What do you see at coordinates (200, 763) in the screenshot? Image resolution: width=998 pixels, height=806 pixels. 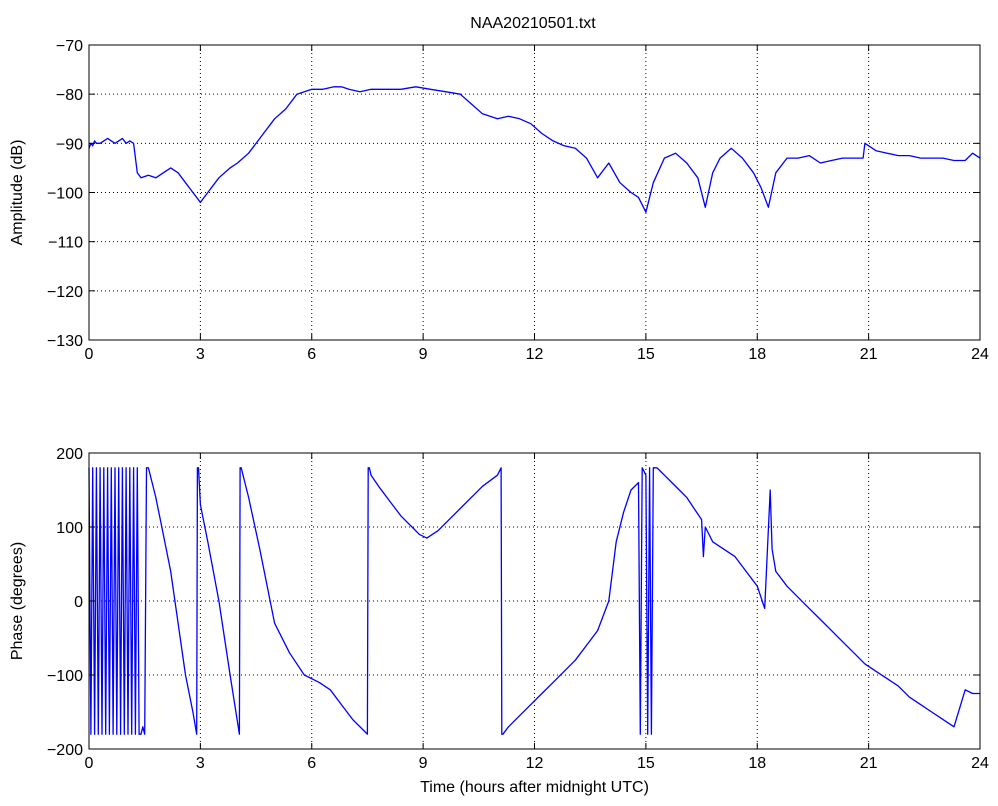 I see `phase-xtick-label: 3` at bounding box center [200, 763].